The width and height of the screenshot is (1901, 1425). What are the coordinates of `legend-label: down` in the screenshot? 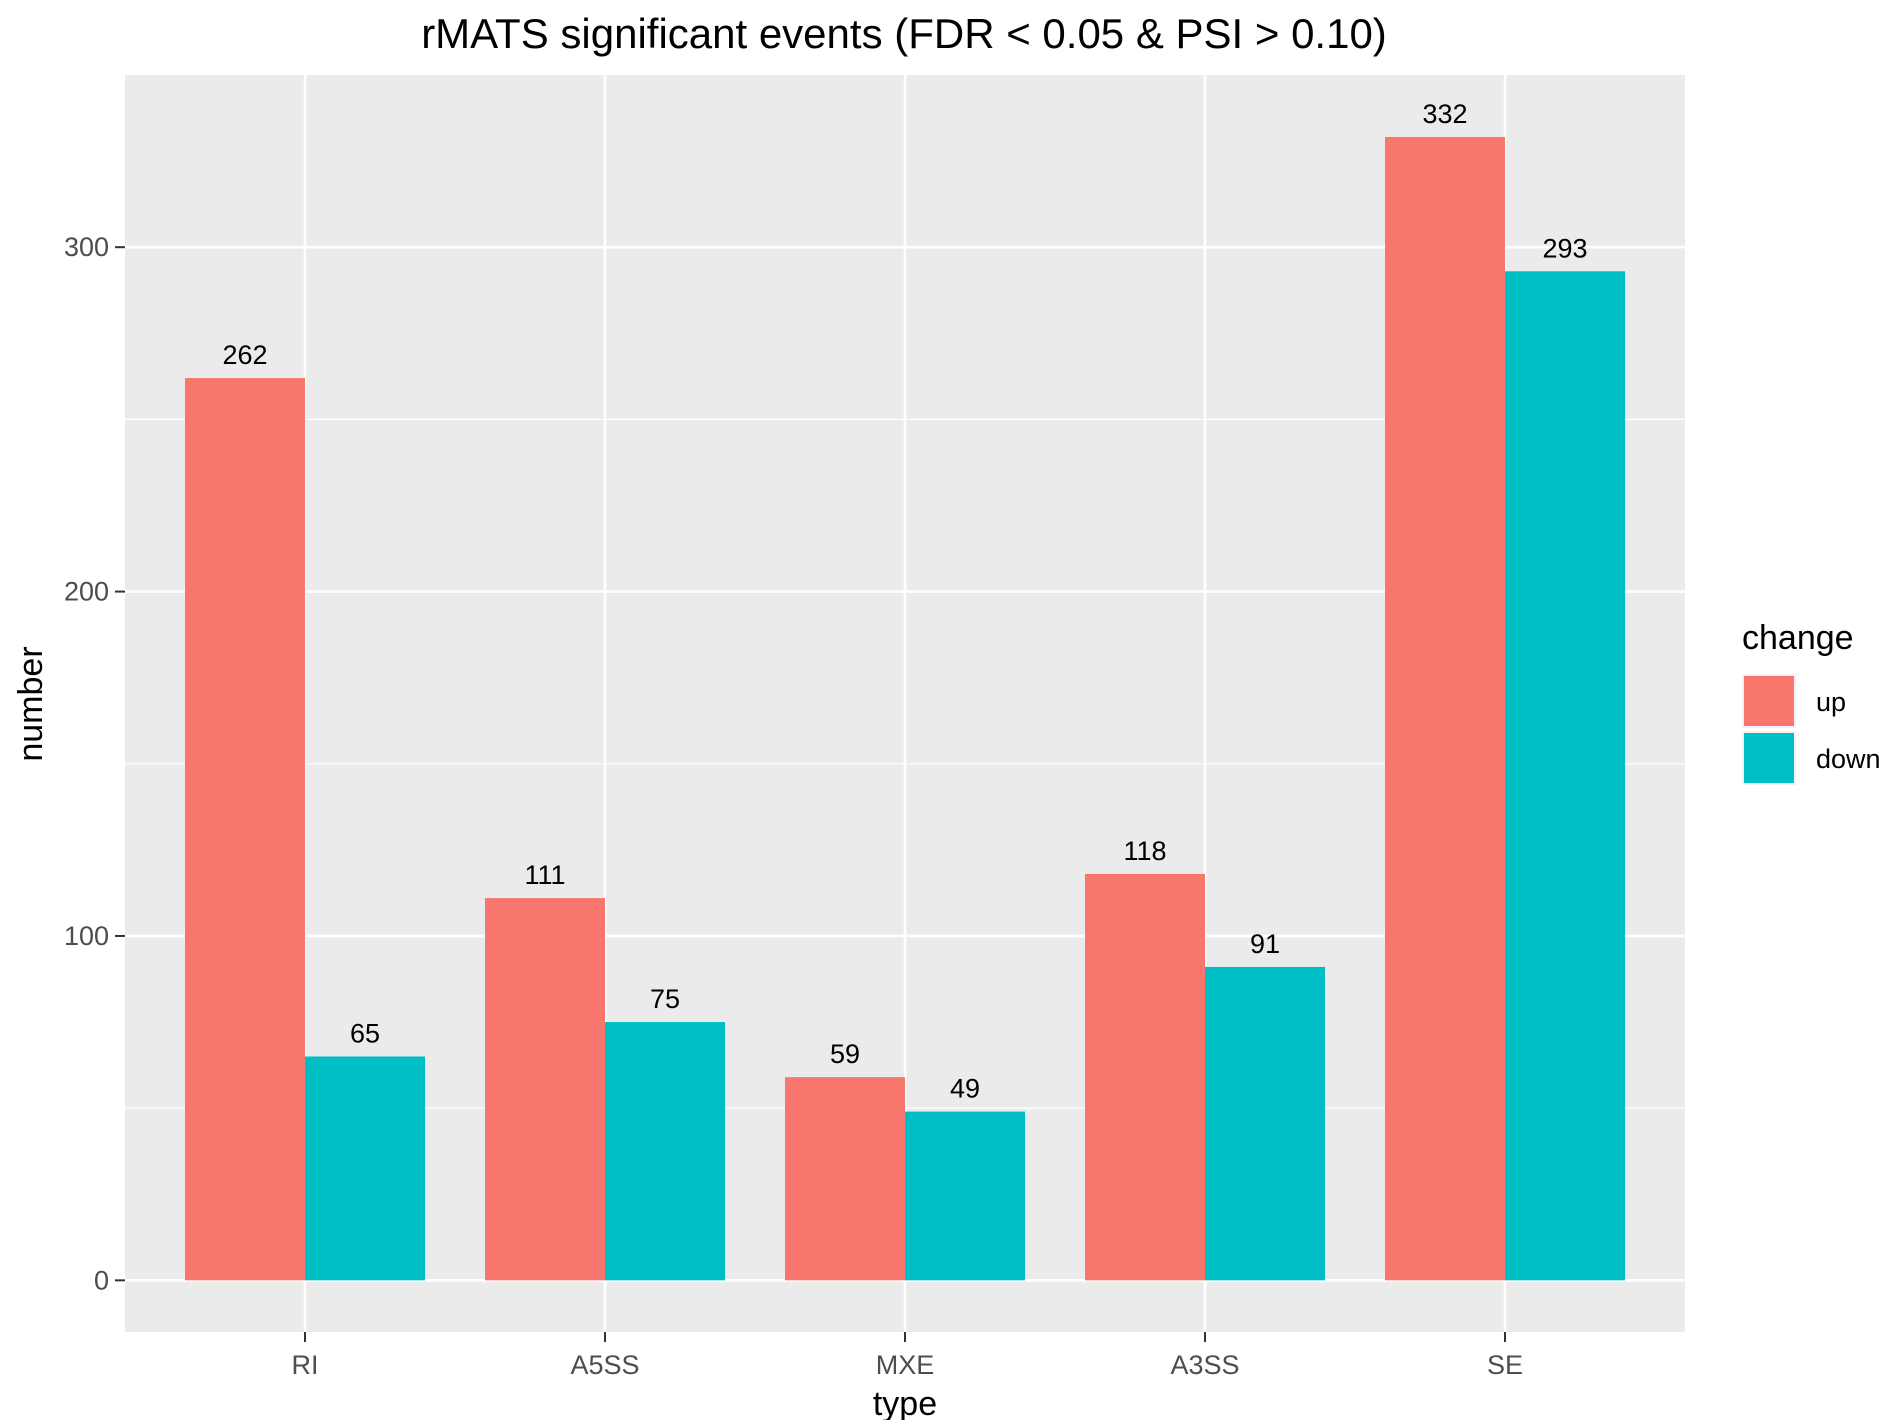 It's located at (1848, 759).